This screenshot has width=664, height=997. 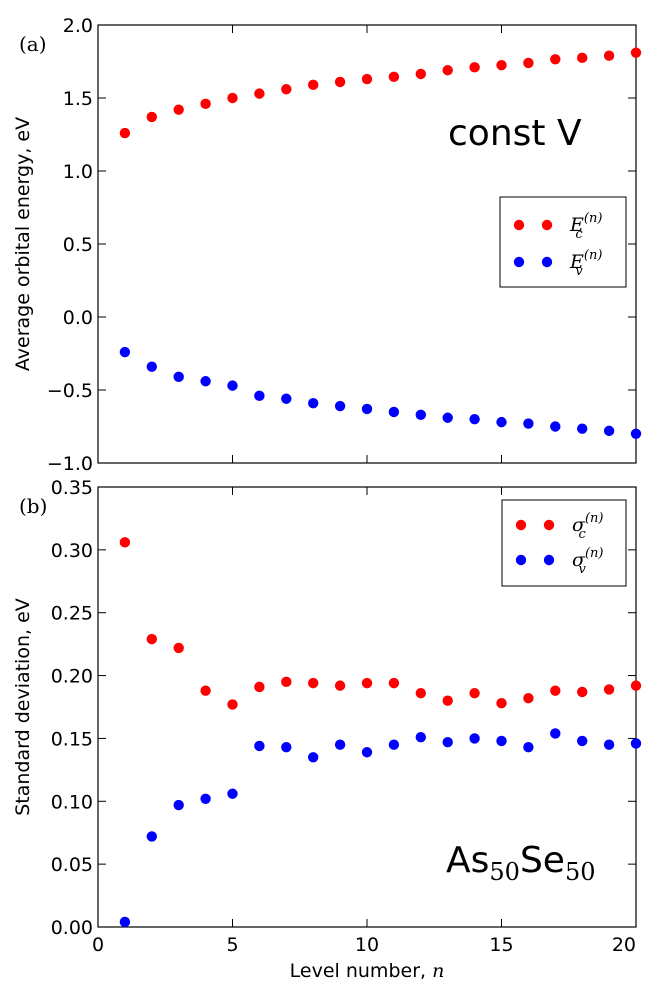 What do you see at coordinates (624, 945) in the screenshot?
I see `x-tick-label: 20` at bounding box center [624, 945].